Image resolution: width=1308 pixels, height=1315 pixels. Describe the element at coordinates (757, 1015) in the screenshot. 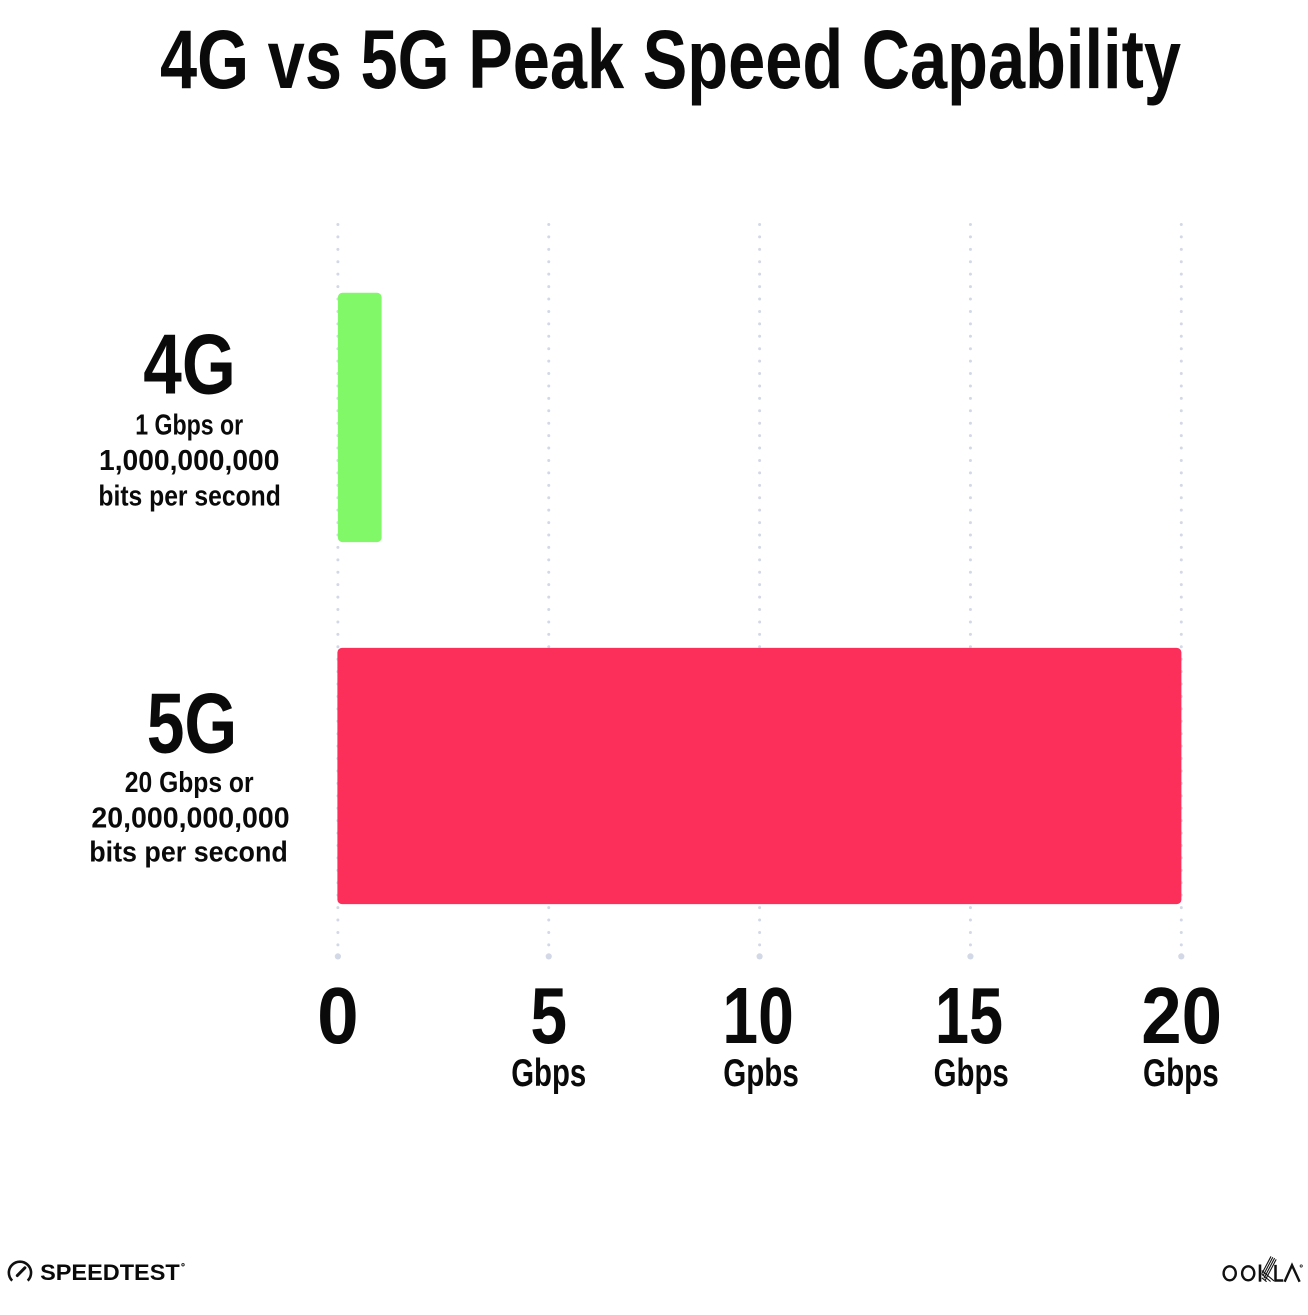

I see `svg-text: 10` at that location.